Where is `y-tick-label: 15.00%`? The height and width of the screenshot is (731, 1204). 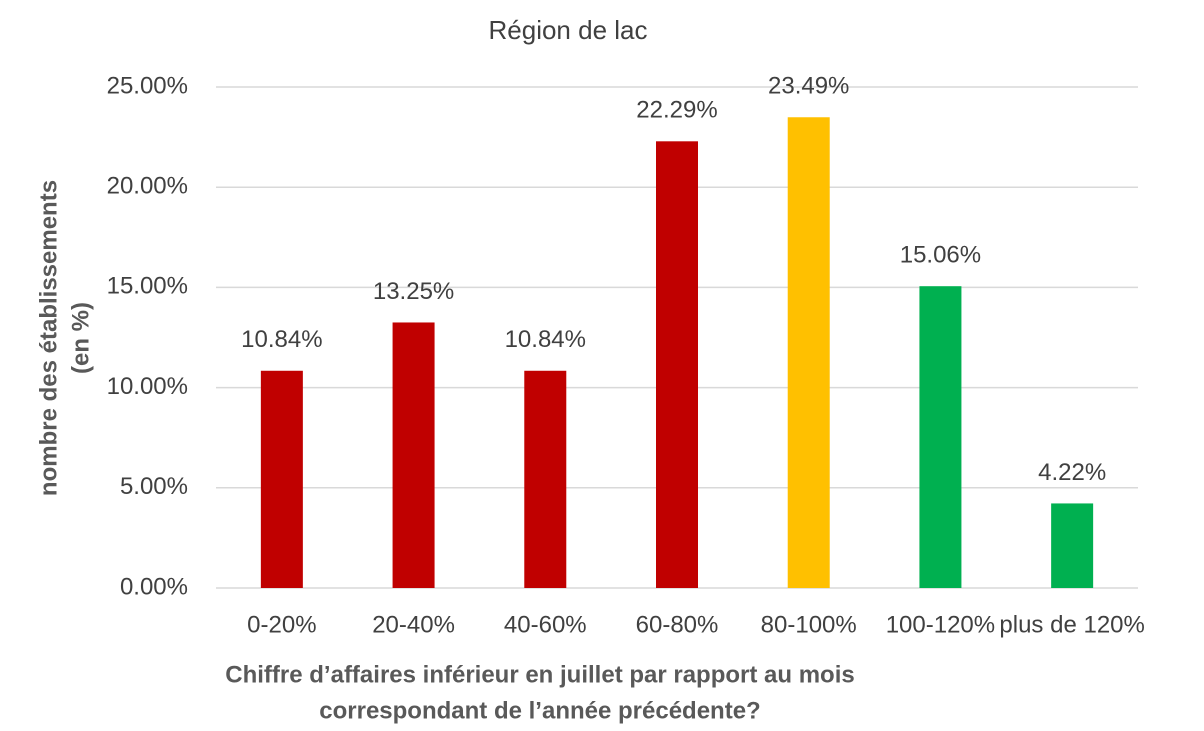
y-tick-label: 15.00% is located at coordinates (147, 286).